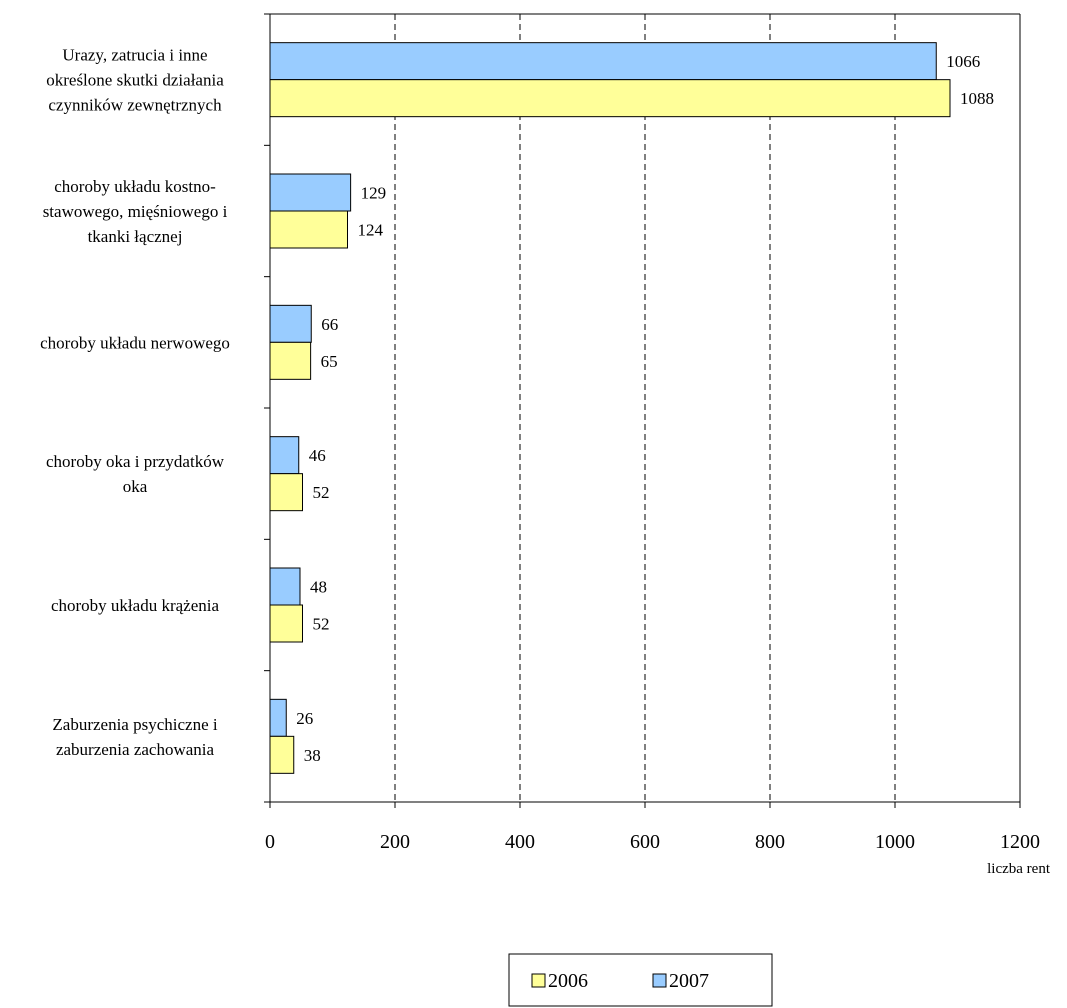  What do you see at coordinates (977, 98) in the screenshot?
I see `data-label-2006: 1088` at bounding box center [977, 98].